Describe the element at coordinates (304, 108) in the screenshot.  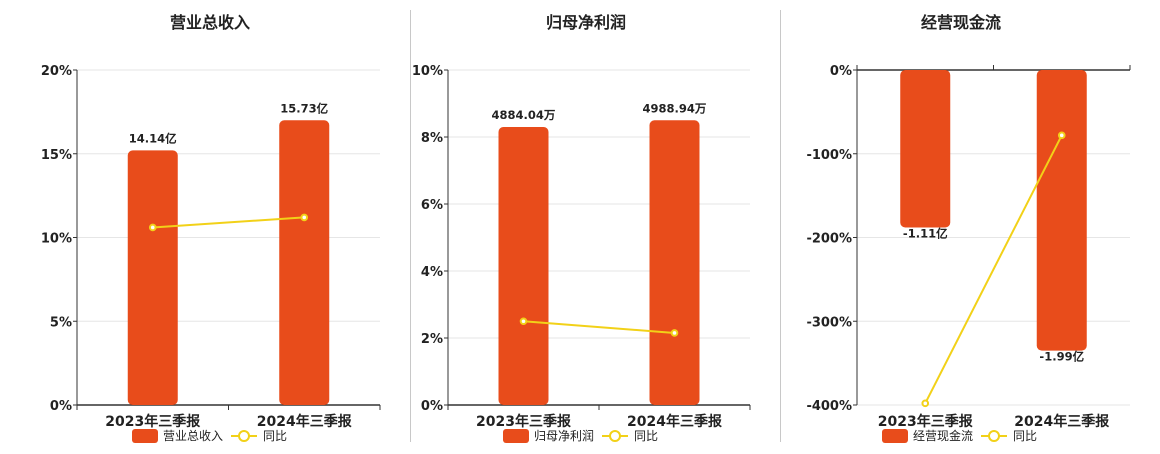
I see `data-label: 15.73亿` at that location.